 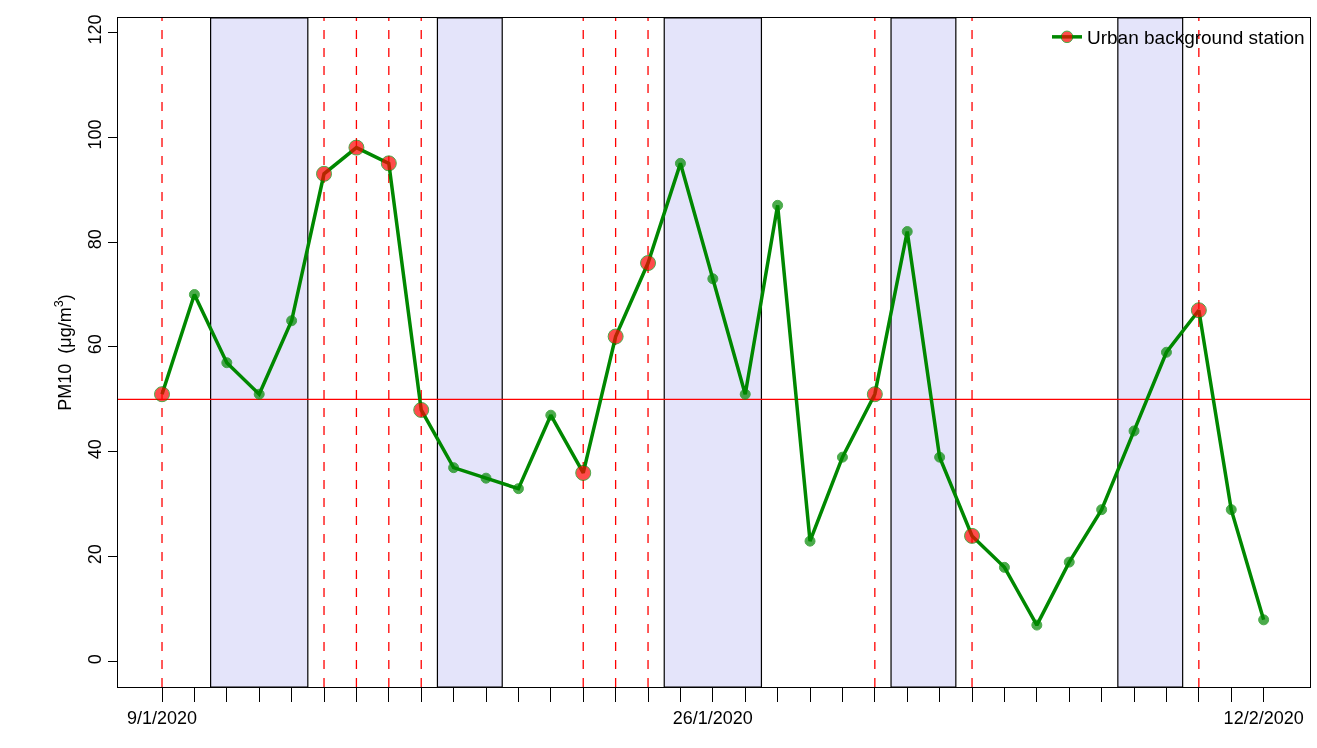 What do you see at coordinates (94, 659) in the screenshot?
I see `y-tick-label: 0` at bounding box center [94, 659].